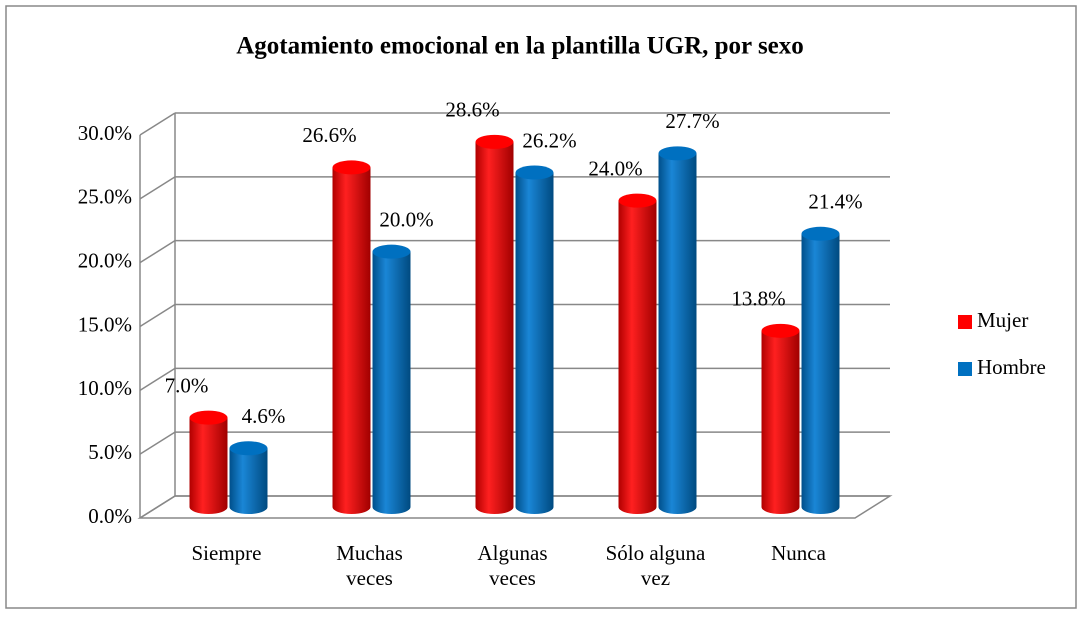 This screenshot has height=619, width=1083. Describe the element at coordinates (105, 324) in the screenshot. I see `y-tick-label: 15.0%` at that location.